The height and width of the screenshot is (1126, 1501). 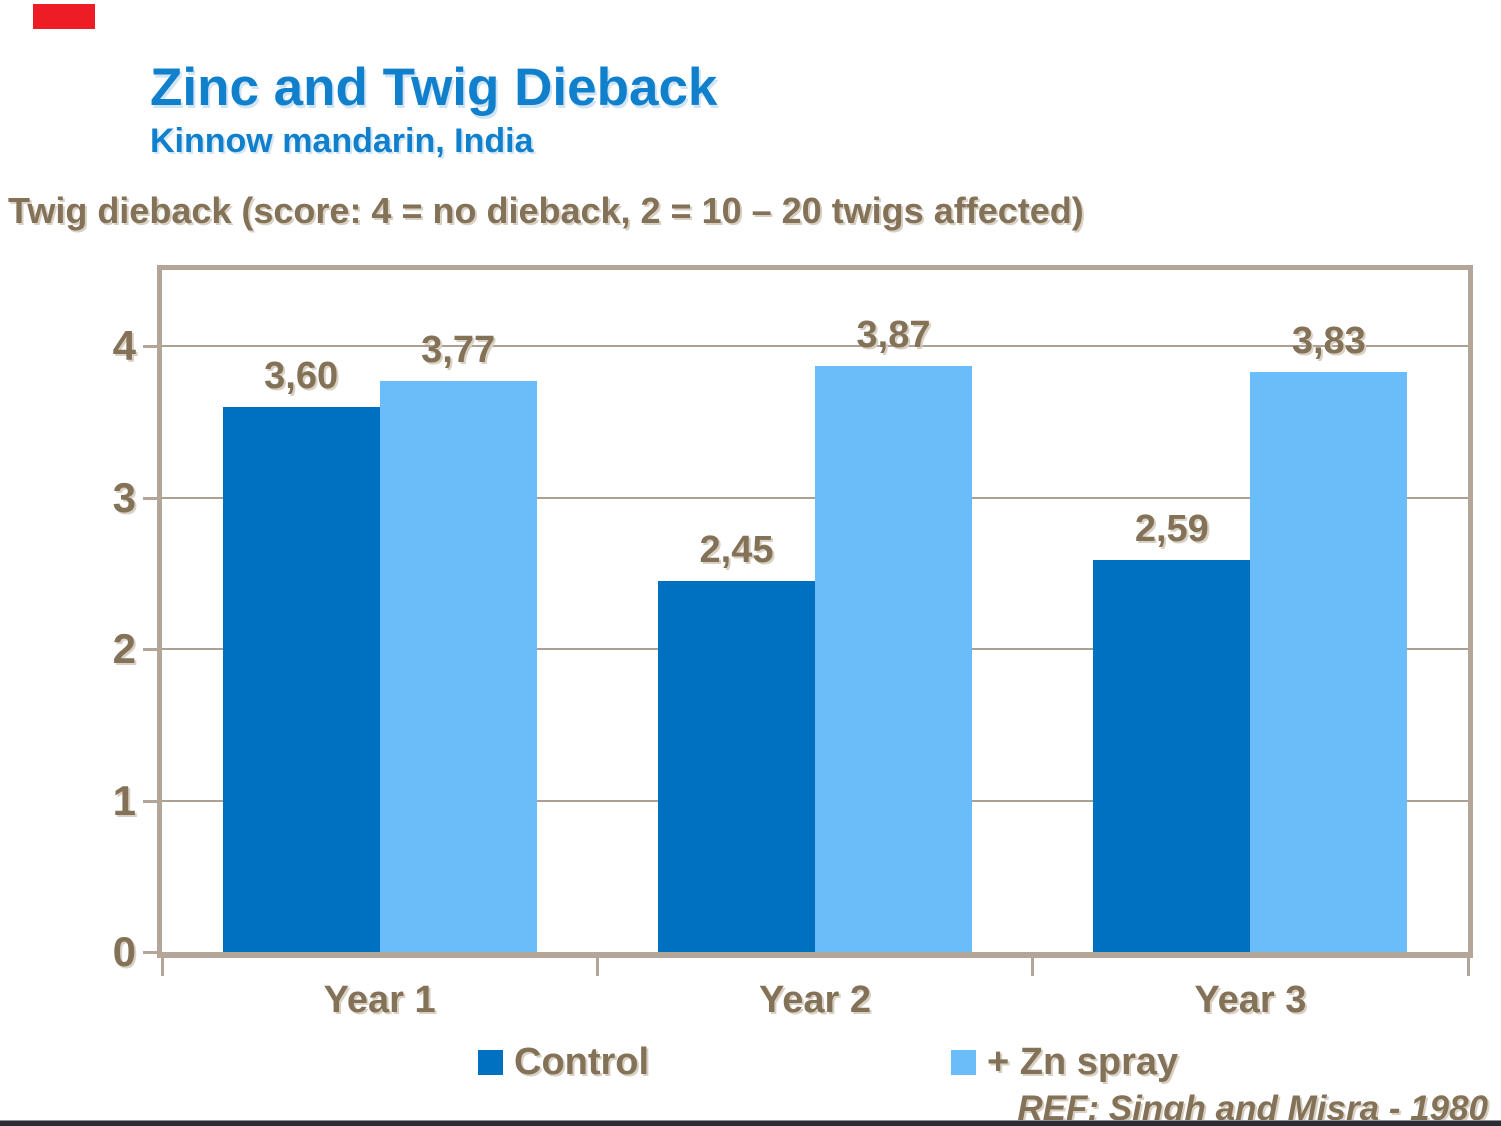 I want to click on bar--zn-spray-3, so click(x=1329, y=661).